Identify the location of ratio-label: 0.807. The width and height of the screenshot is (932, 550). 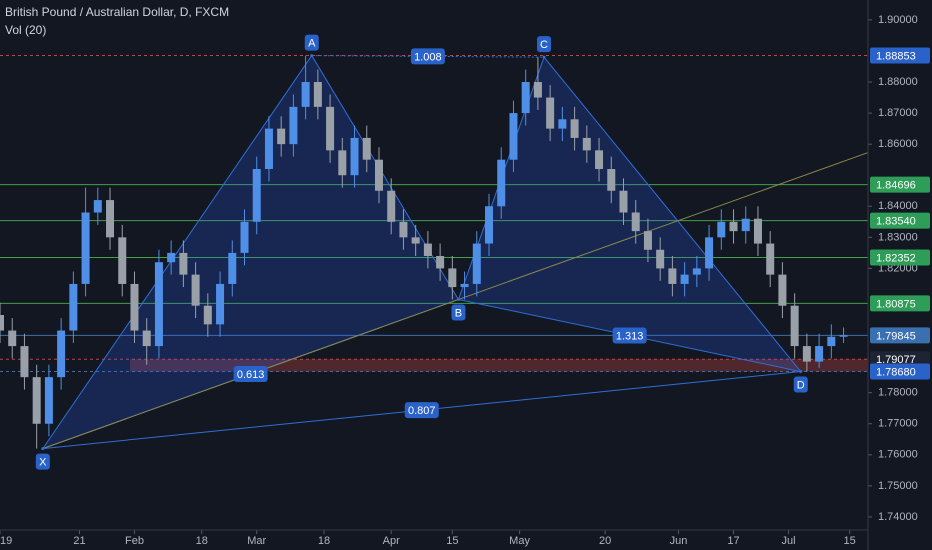
(422, 411).